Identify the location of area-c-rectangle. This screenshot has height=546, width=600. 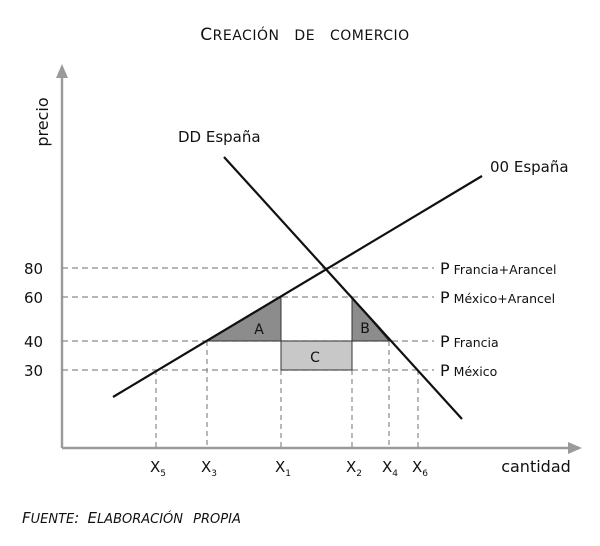
(316, 355).